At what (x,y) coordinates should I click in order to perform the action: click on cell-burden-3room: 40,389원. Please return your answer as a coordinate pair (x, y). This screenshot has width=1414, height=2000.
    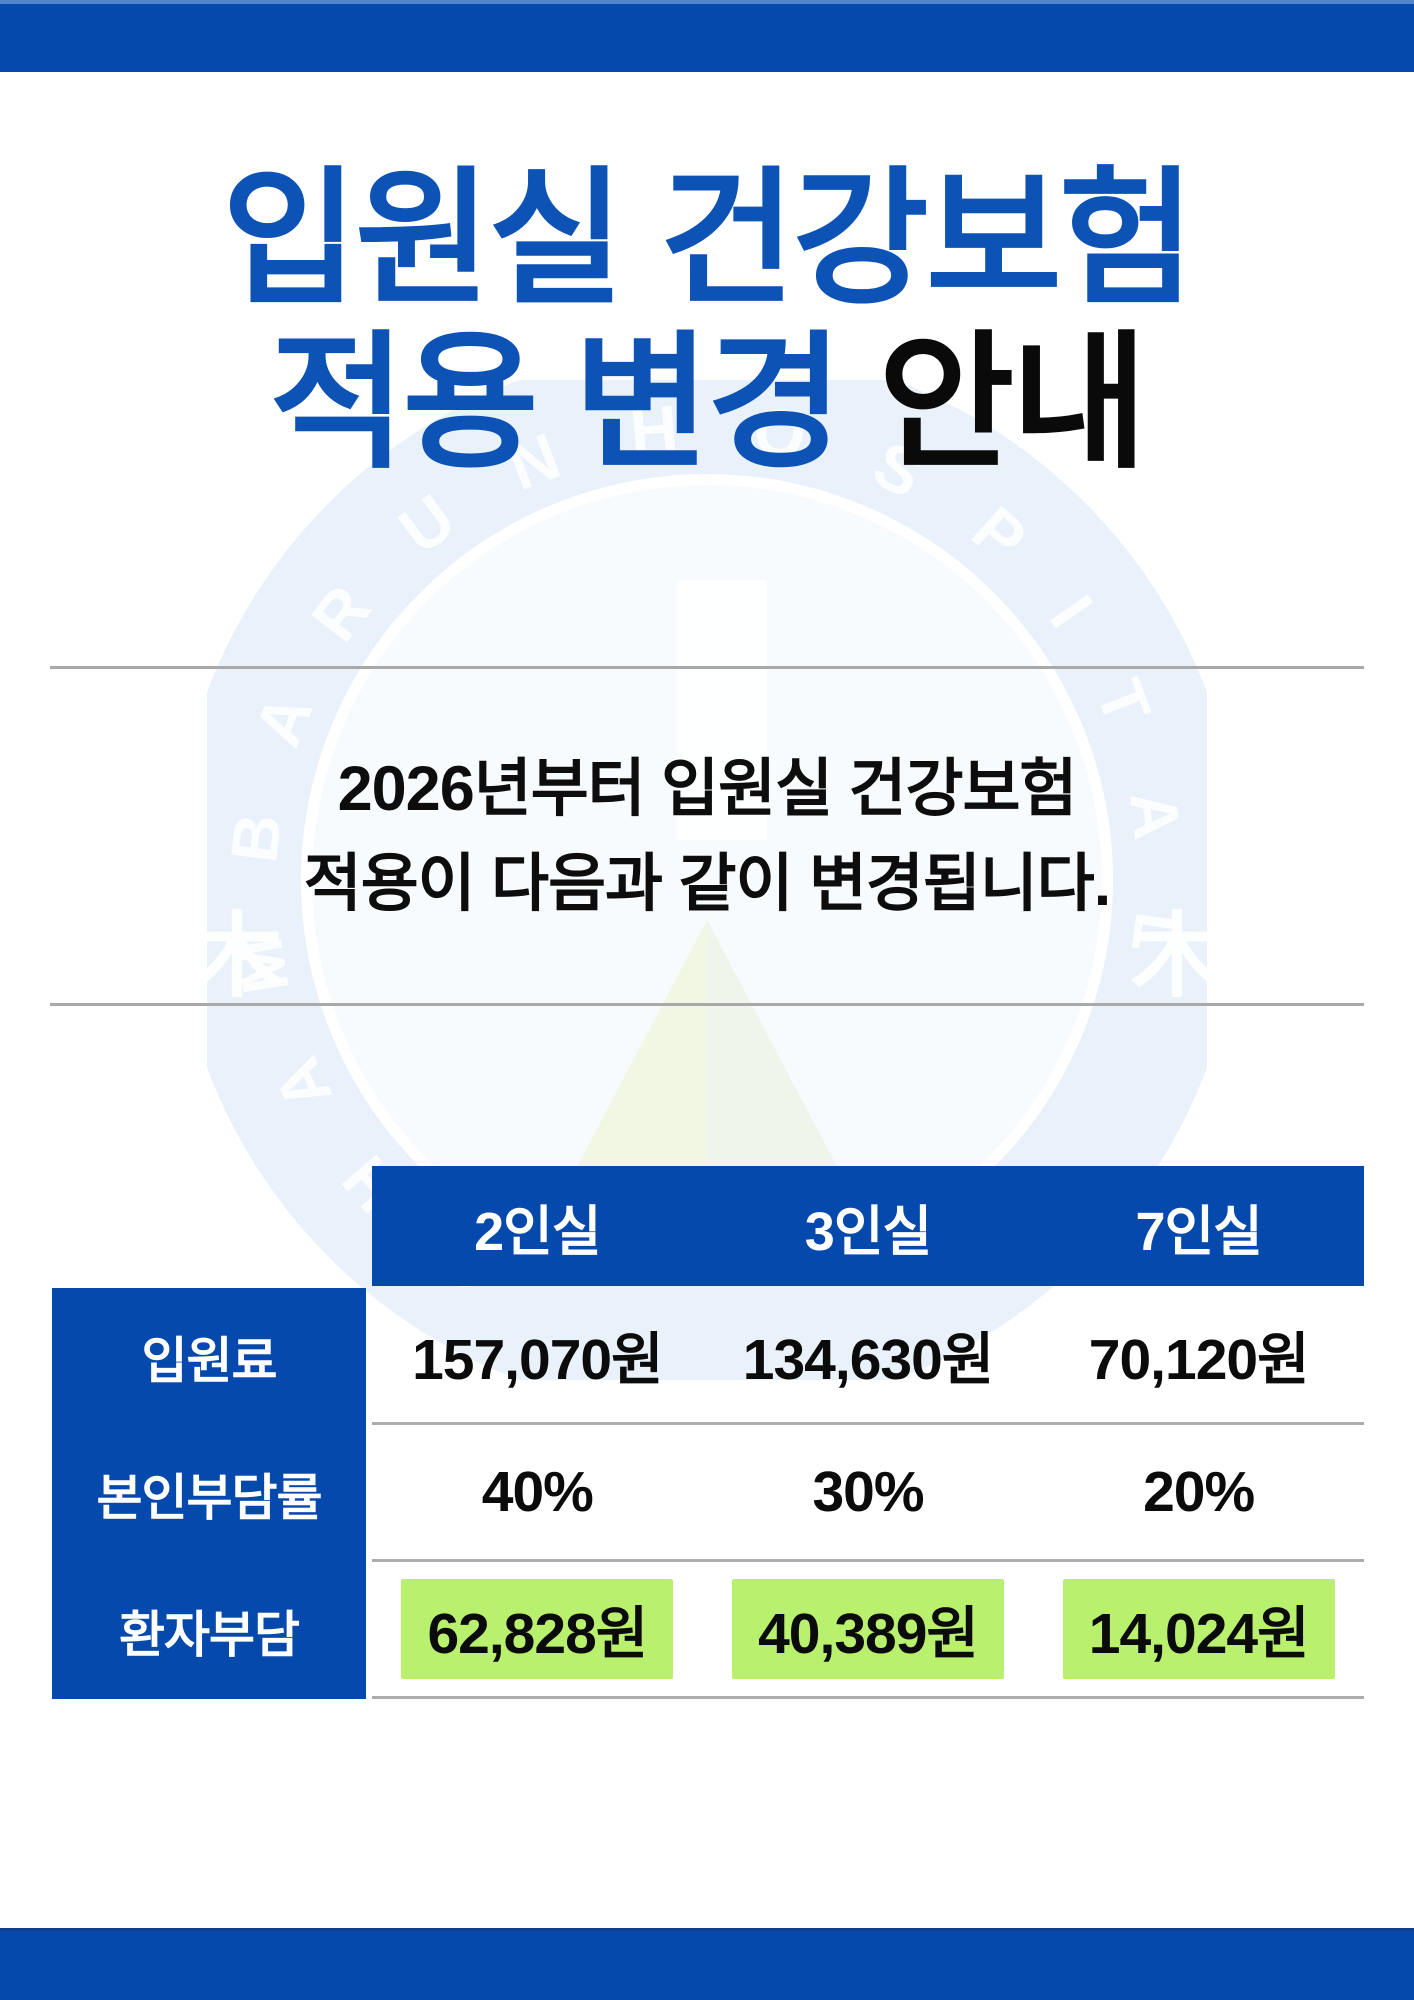
    Looking at the image, I should click on (868, 1629).